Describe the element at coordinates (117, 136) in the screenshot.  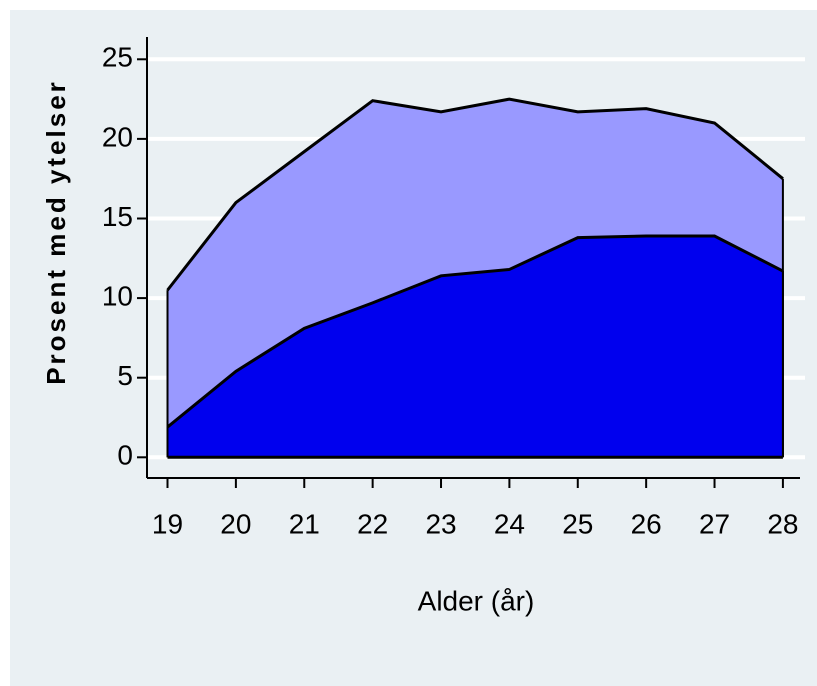
I see `y-tick-label: 20` at that location.